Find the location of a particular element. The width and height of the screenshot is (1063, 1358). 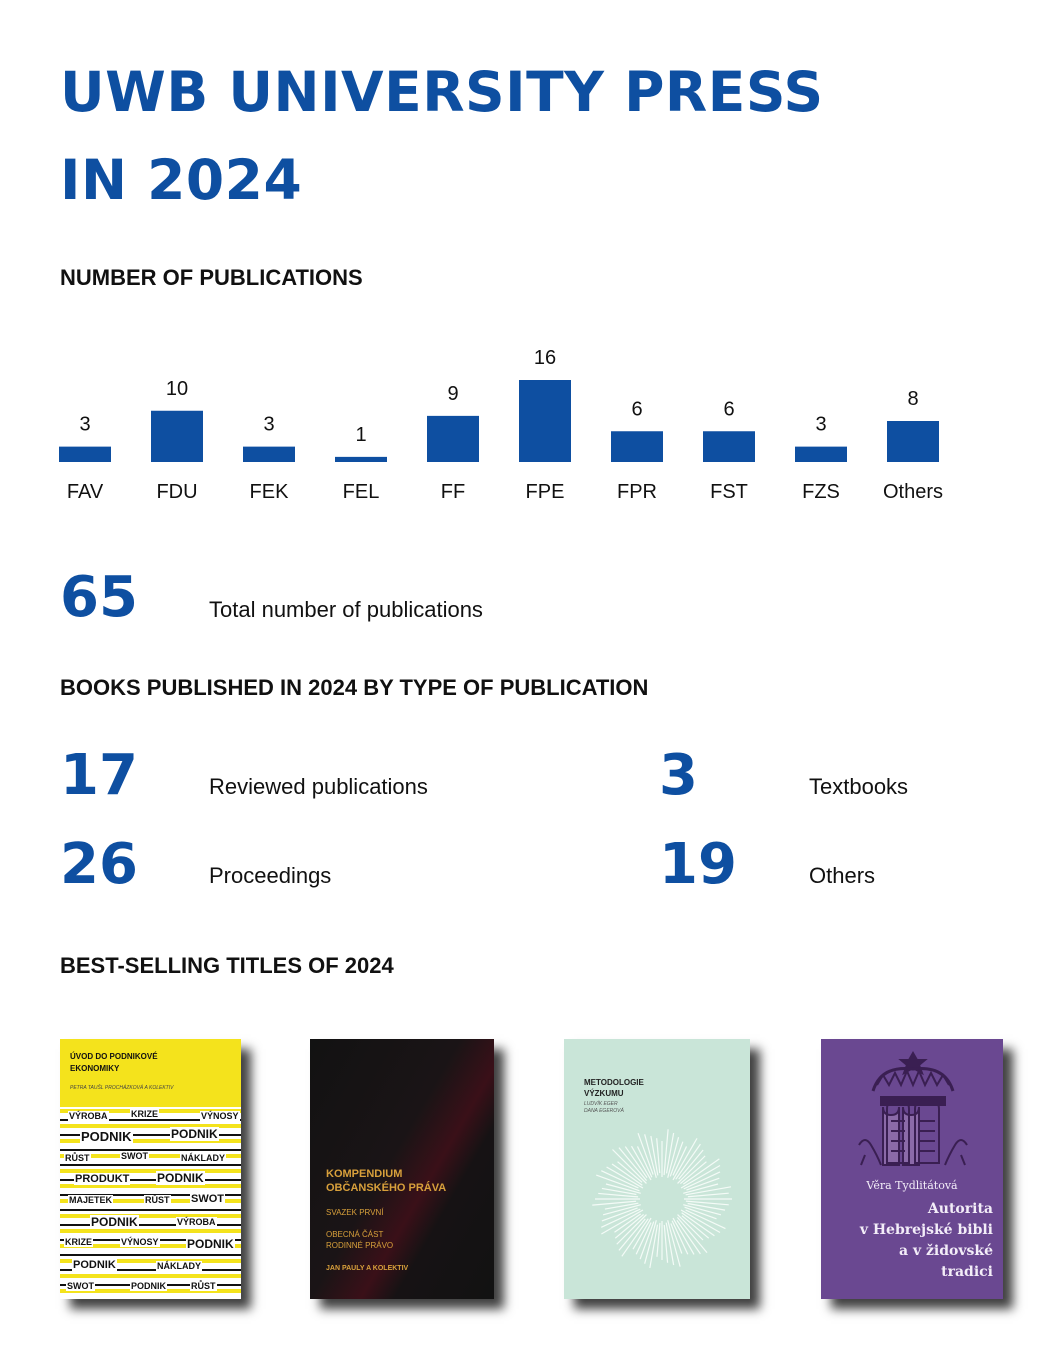

bar-others is located at coordinates (913, 441).